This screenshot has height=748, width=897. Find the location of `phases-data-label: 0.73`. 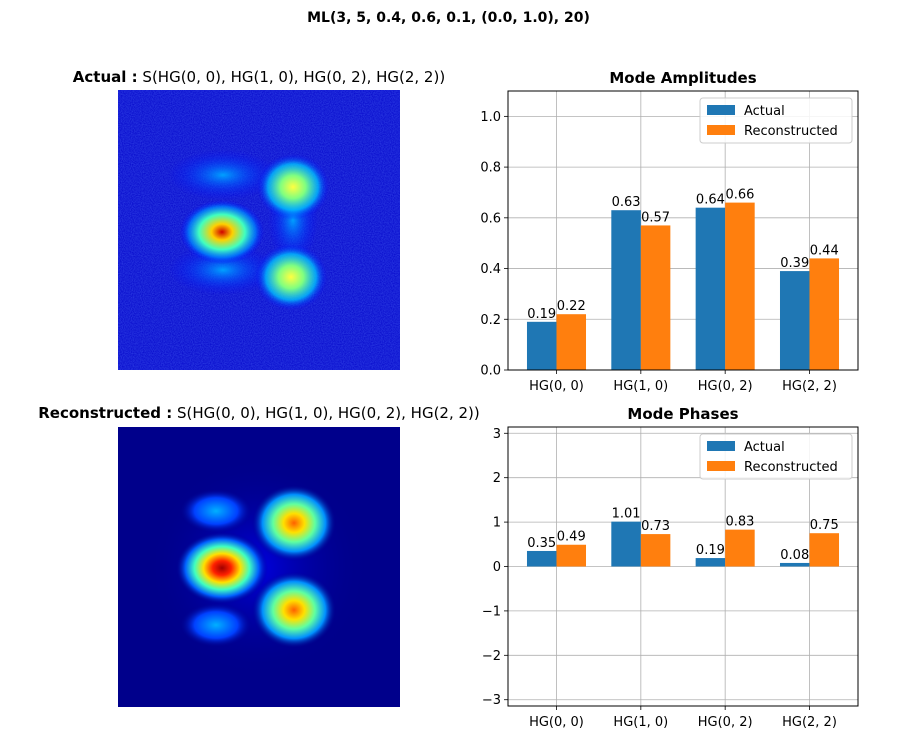

phases-data-label: 0.73 is located at coordinates (655, 526).